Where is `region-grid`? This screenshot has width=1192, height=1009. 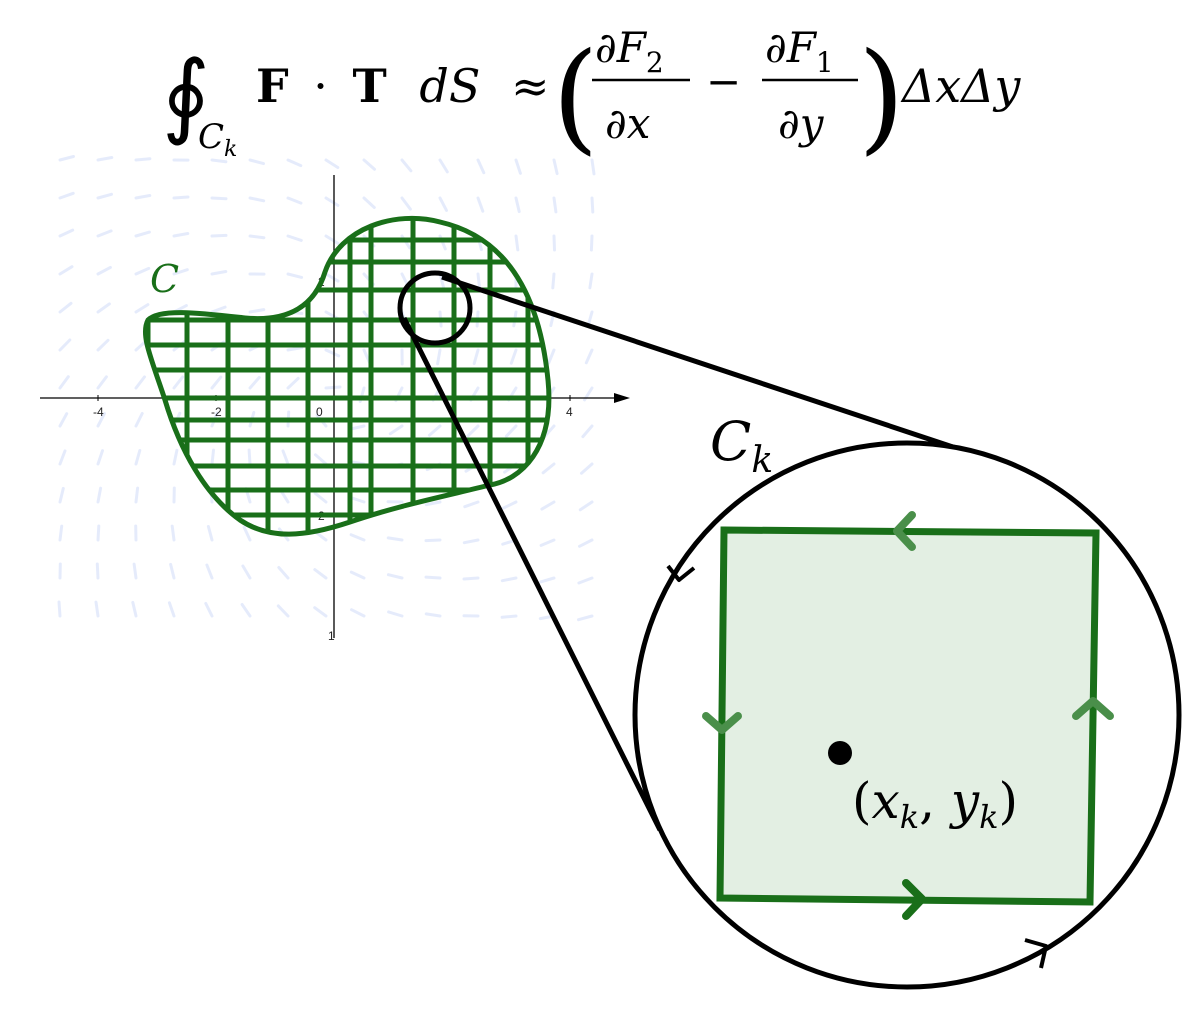
region-grid is located at coordinates (347, 376).